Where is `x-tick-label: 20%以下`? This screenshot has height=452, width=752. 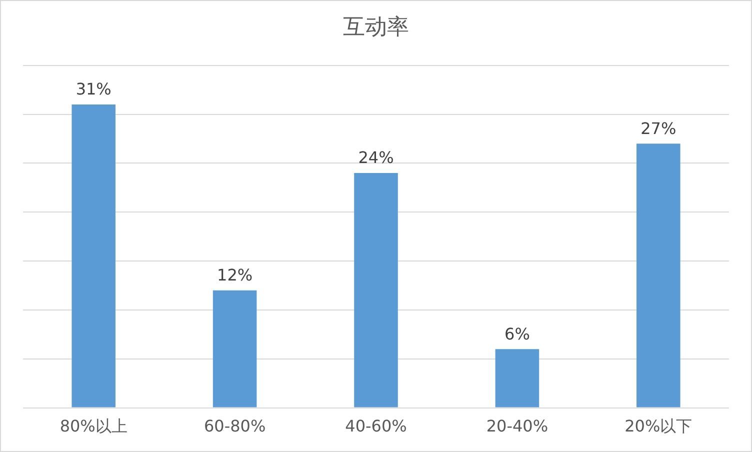 x-tick-label: 20%以下 is located at coordinates (658, 426).